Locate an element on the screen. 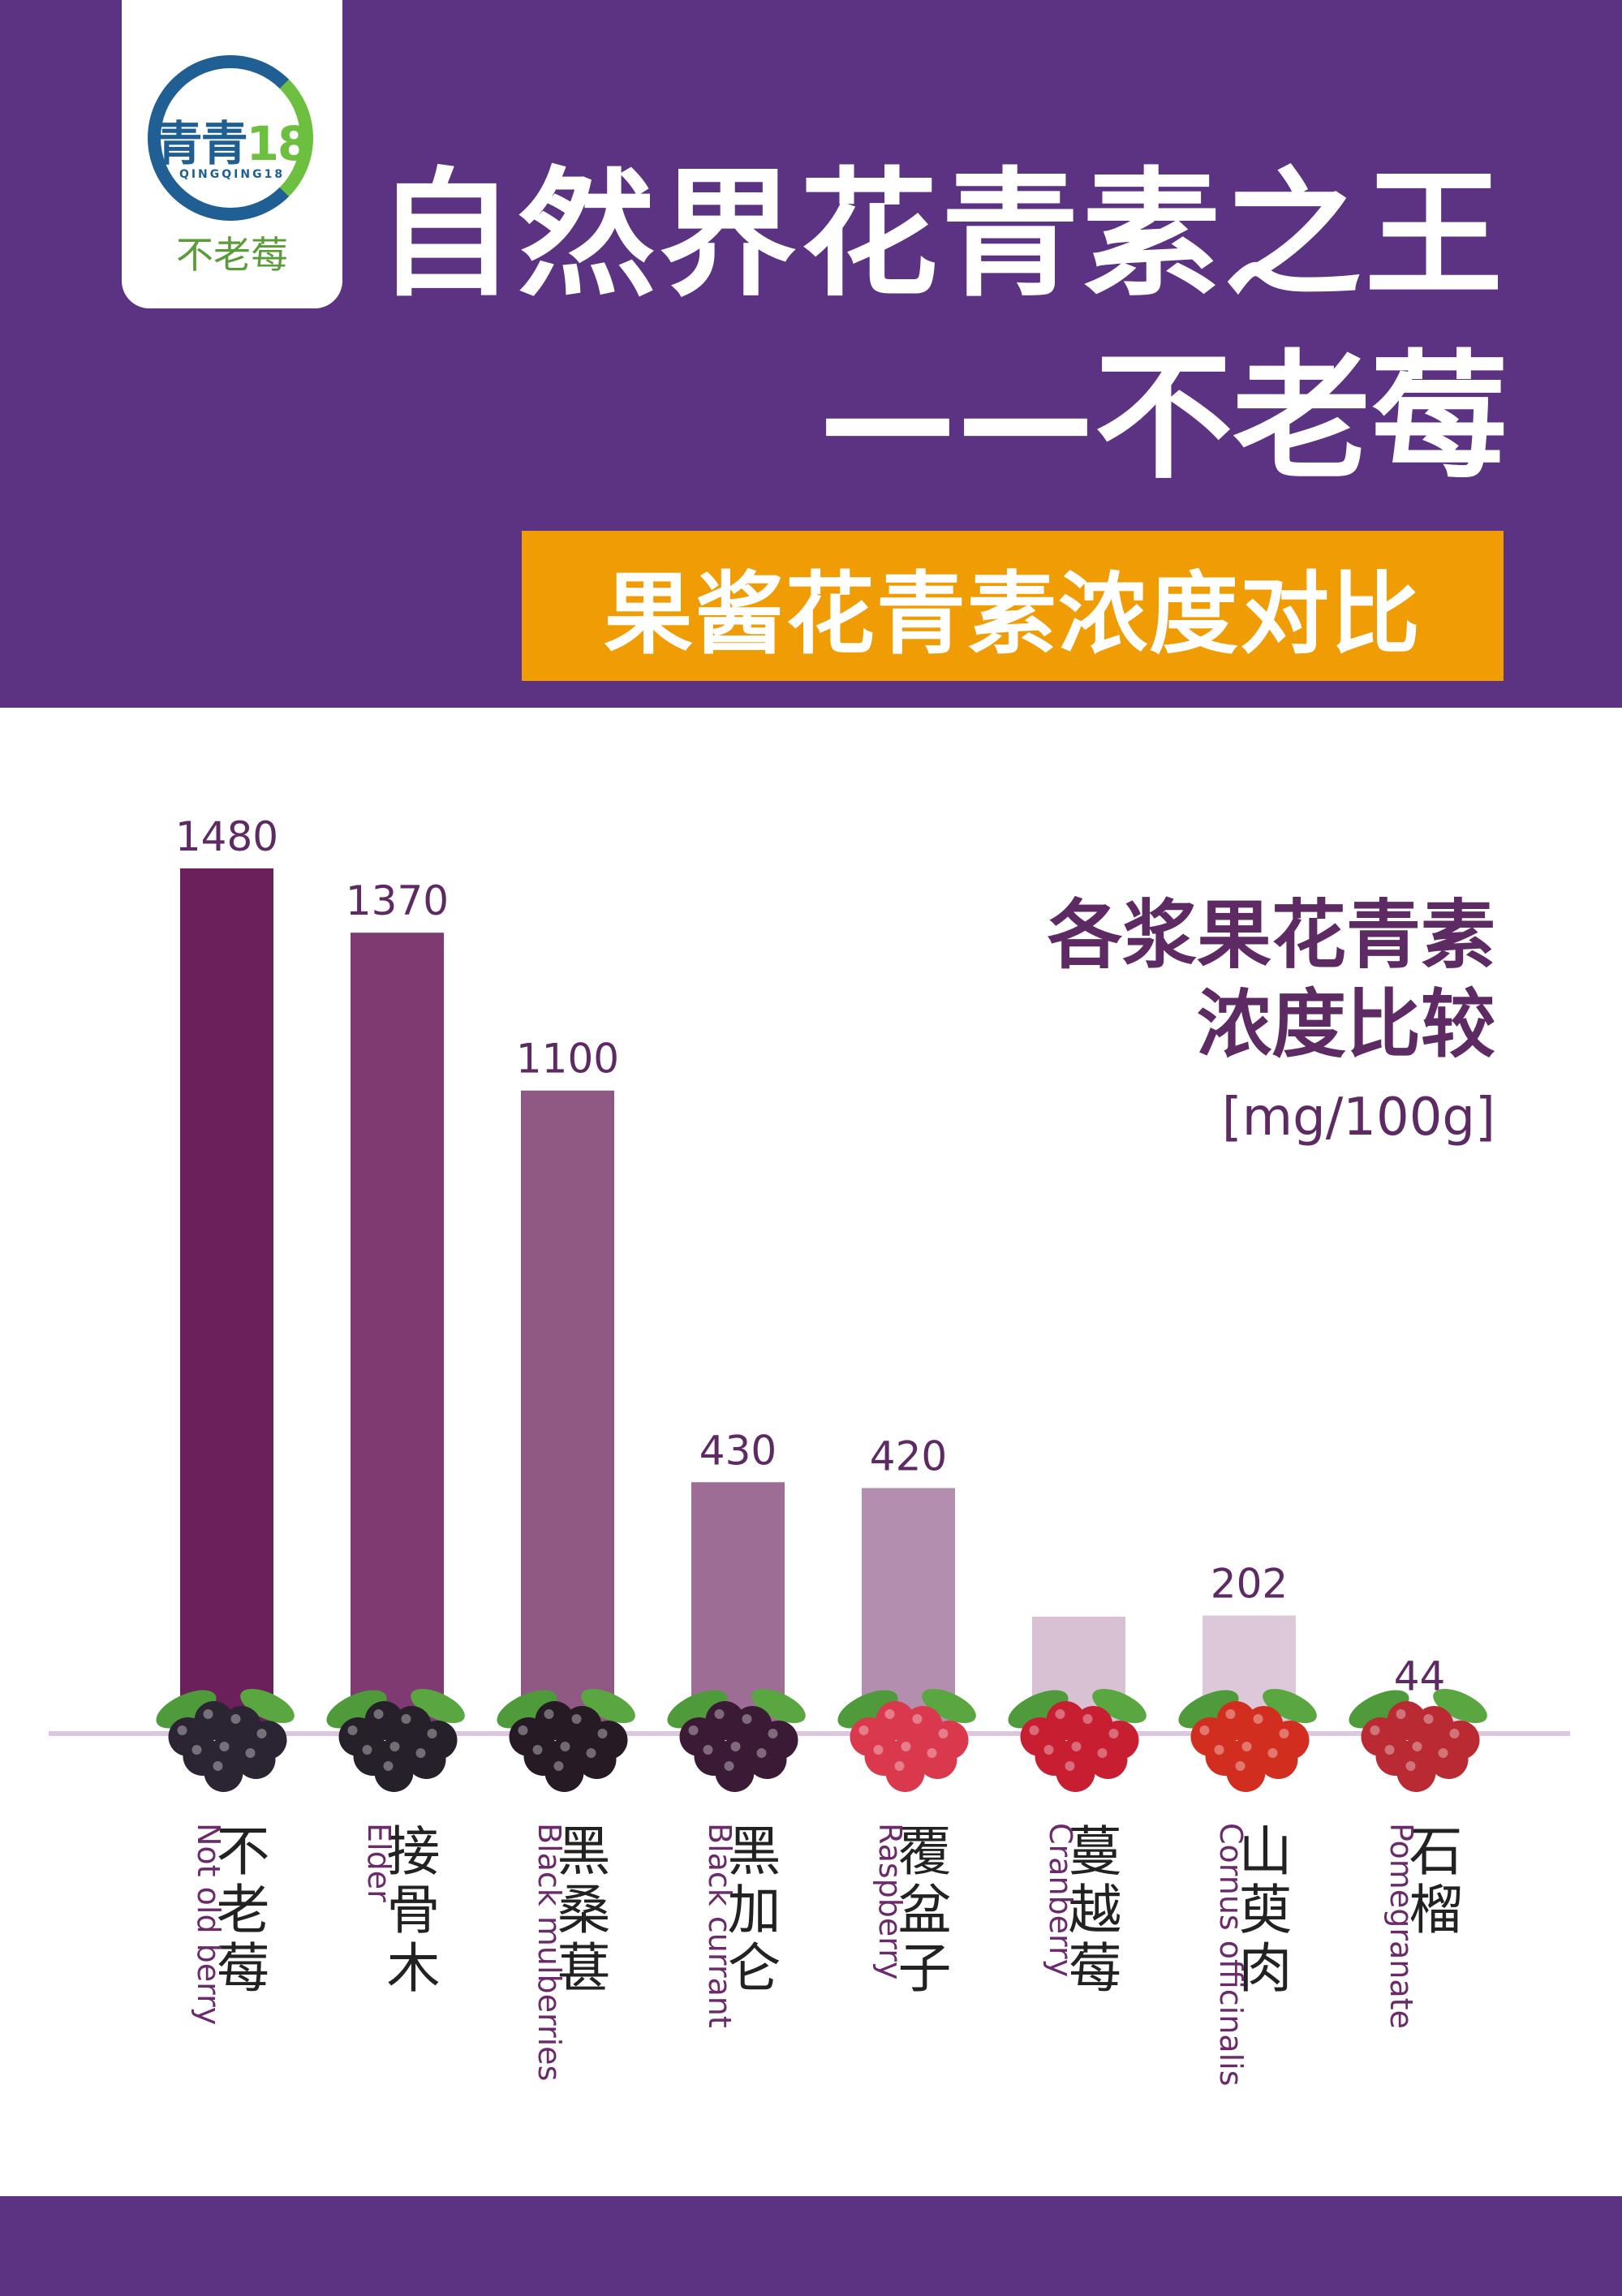  cornus-berries-icon is located at coordinates (1247, 1740).